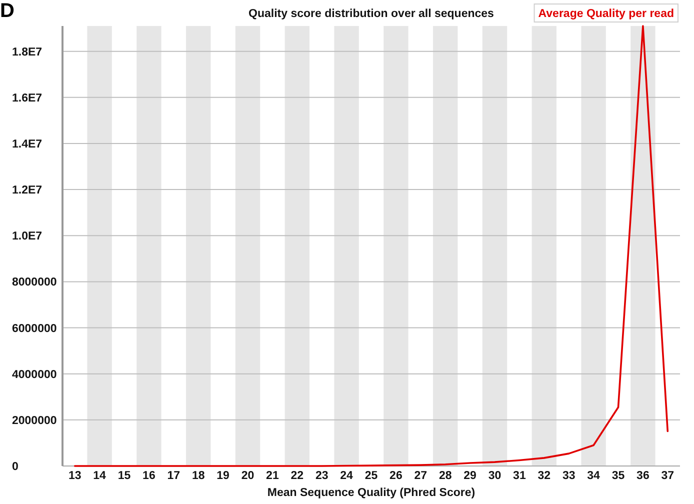 The width and height of the screenshot is (694, 504). I want to click on x-tick-label: 25, so click(371, 476).